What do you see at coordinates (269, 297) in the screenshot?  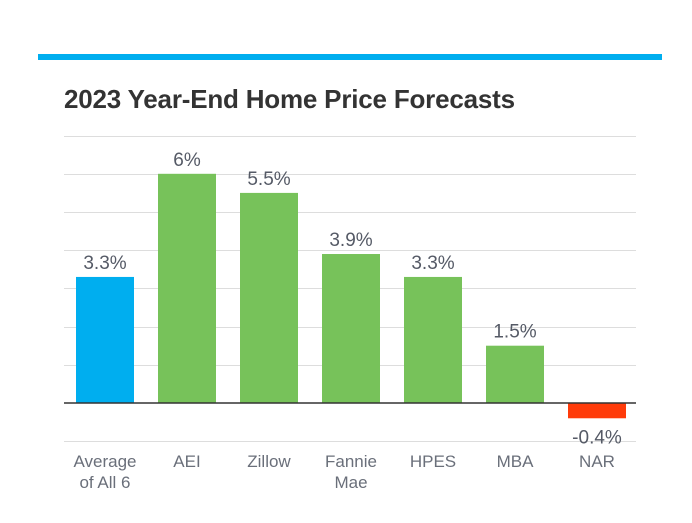 I see `bar-zillow` at bounding box center [269, 297].